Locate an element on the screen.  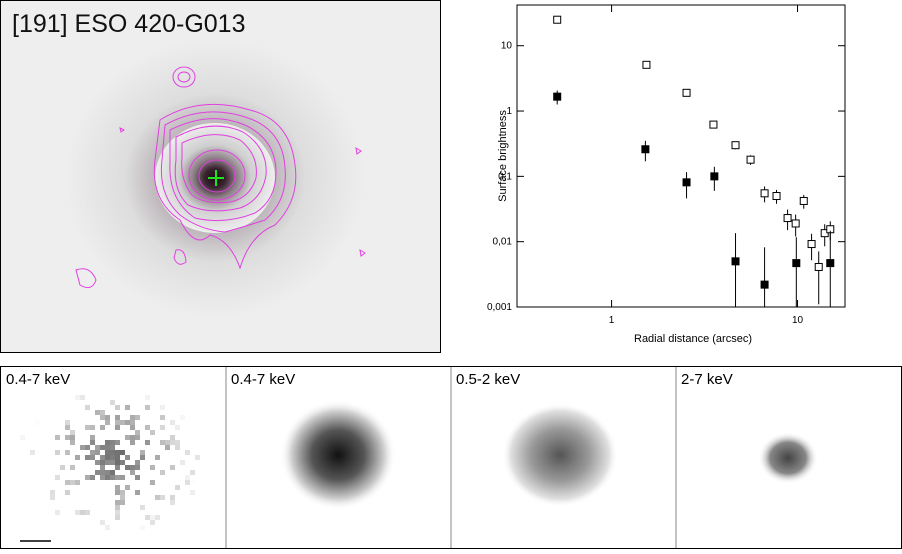
y-axis-label: Surface brightness is located at coordinates (503, 156).